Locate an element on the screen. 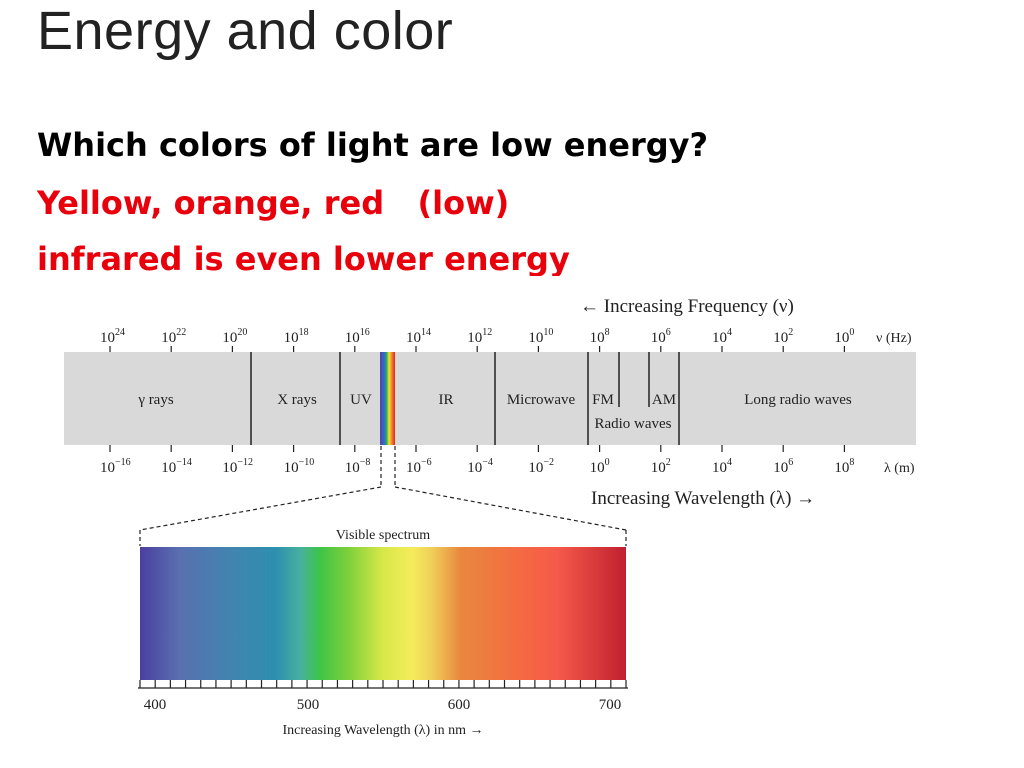  frequency-tick-label: 10⁶ is located at coordinates (661, 336).